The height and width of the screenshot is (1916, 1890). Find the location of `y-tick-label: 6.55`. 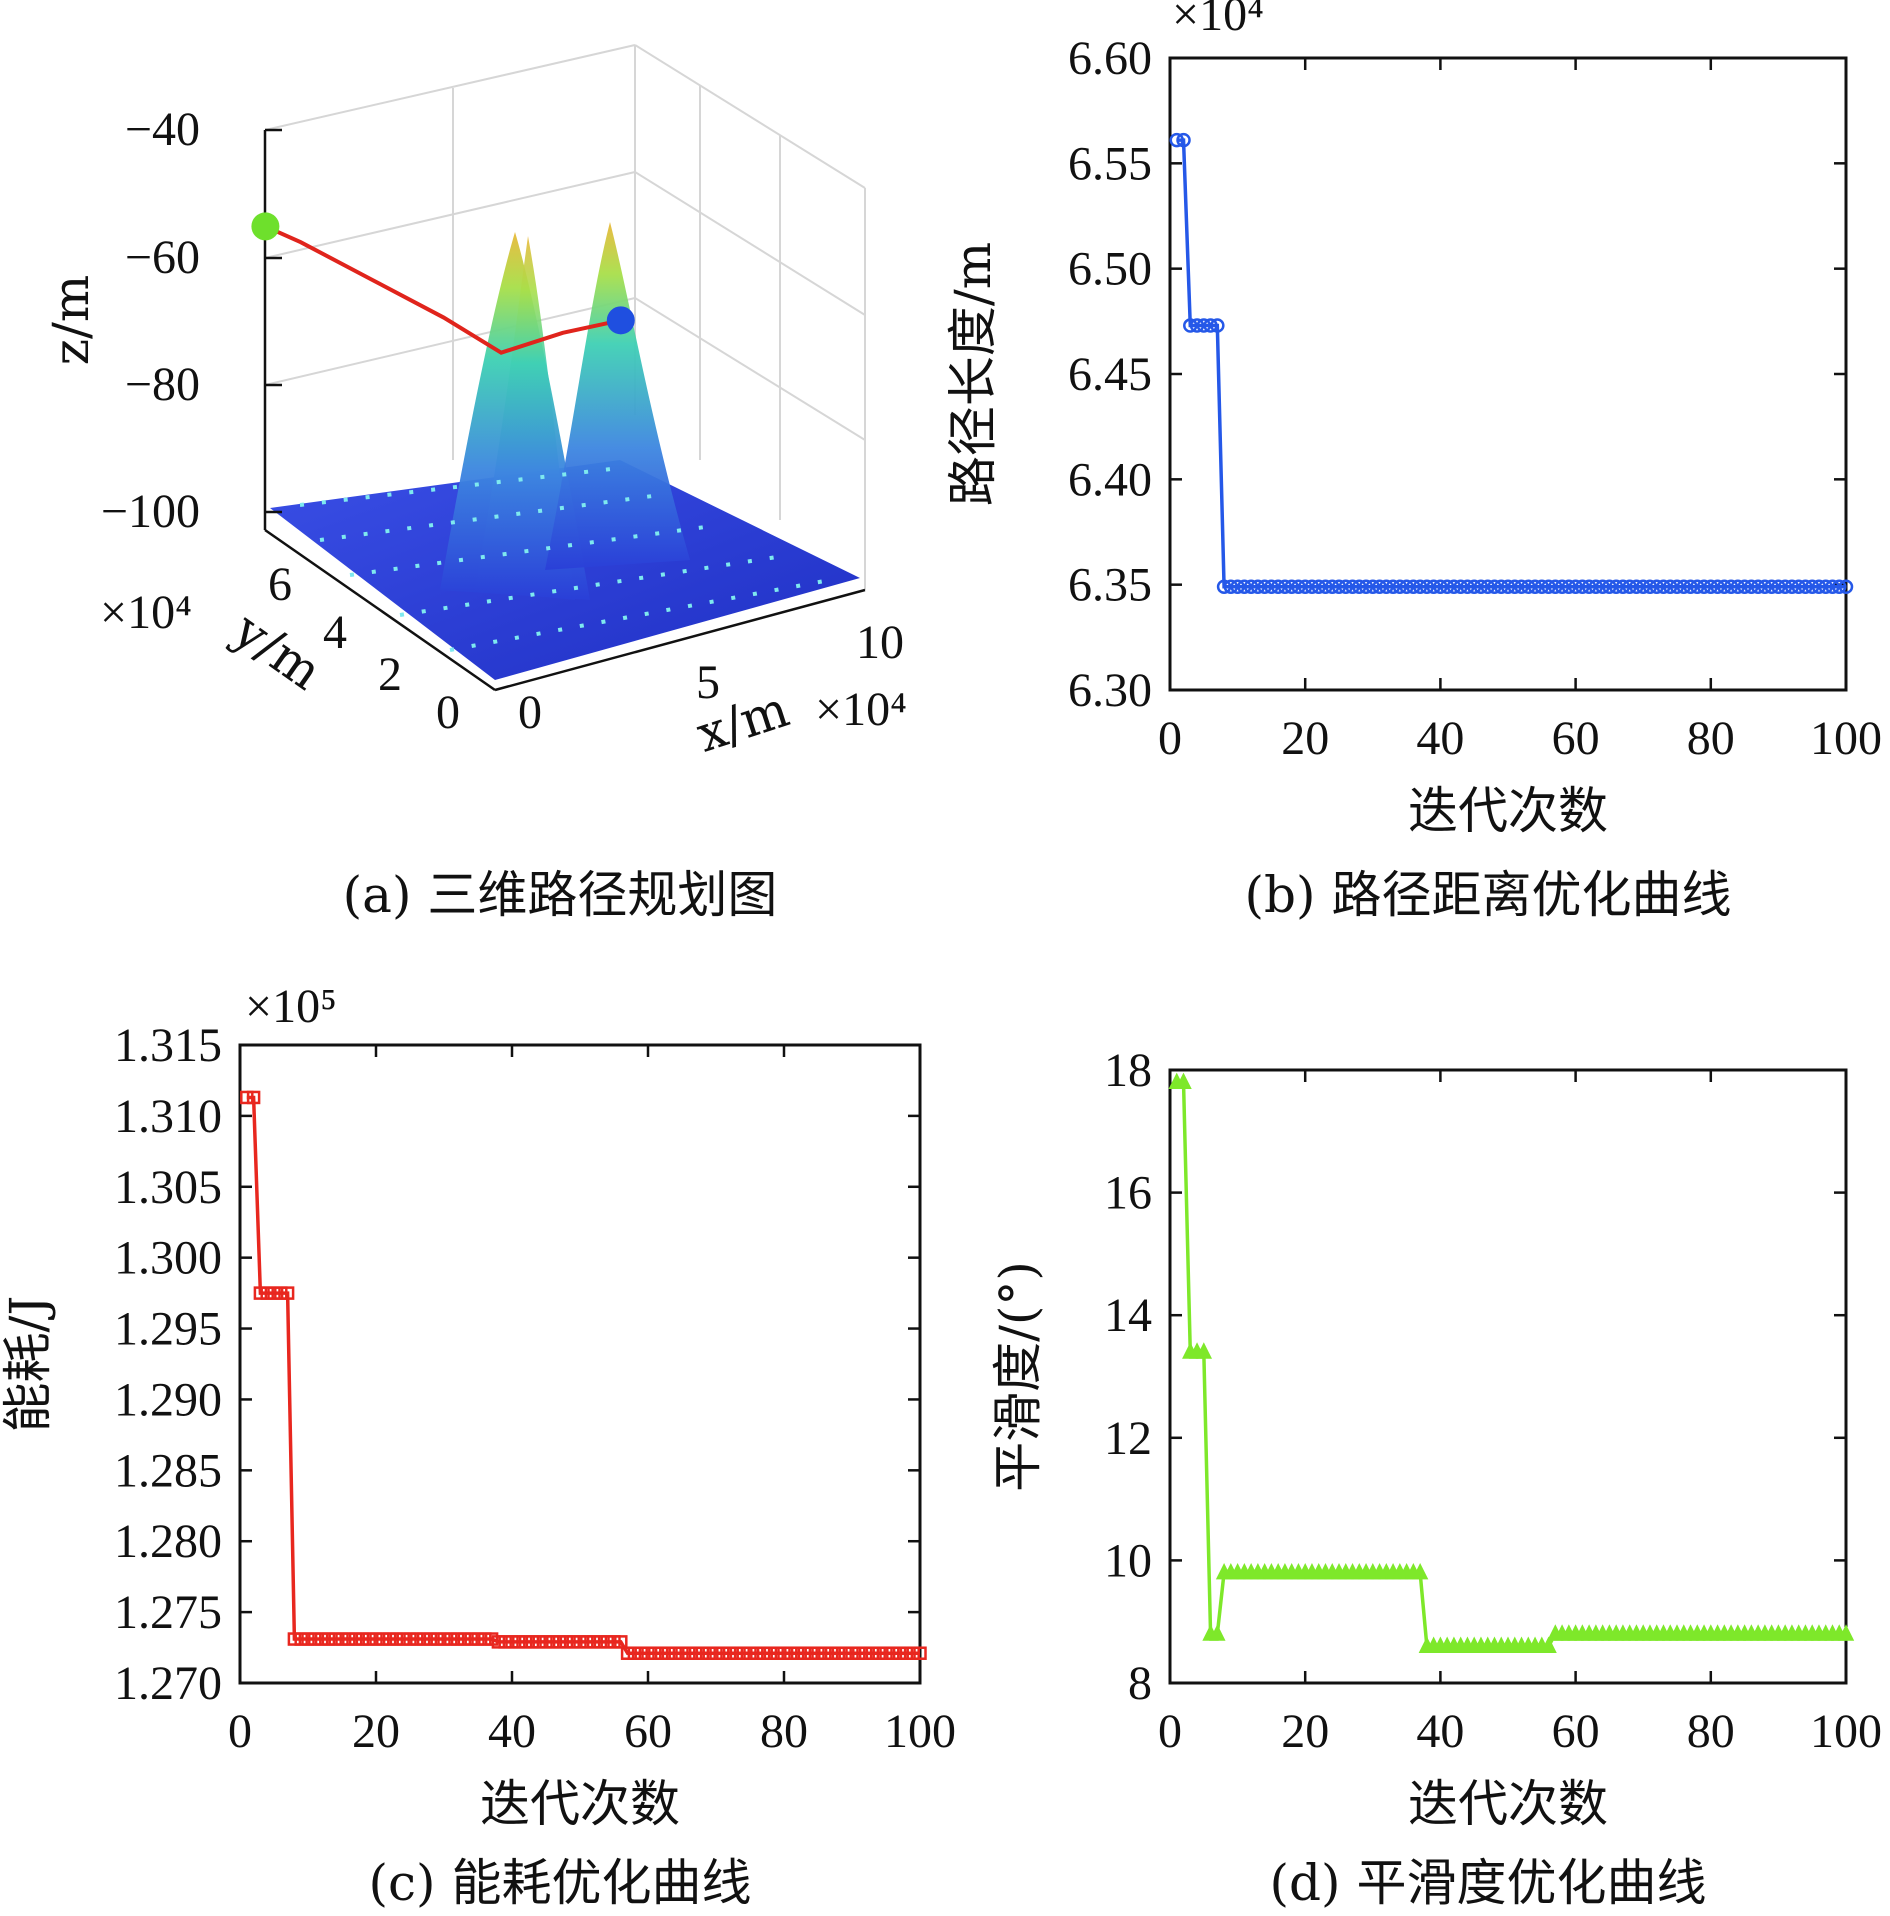

y-tick-label: 6.55 is located at coordinates (1110, 163).